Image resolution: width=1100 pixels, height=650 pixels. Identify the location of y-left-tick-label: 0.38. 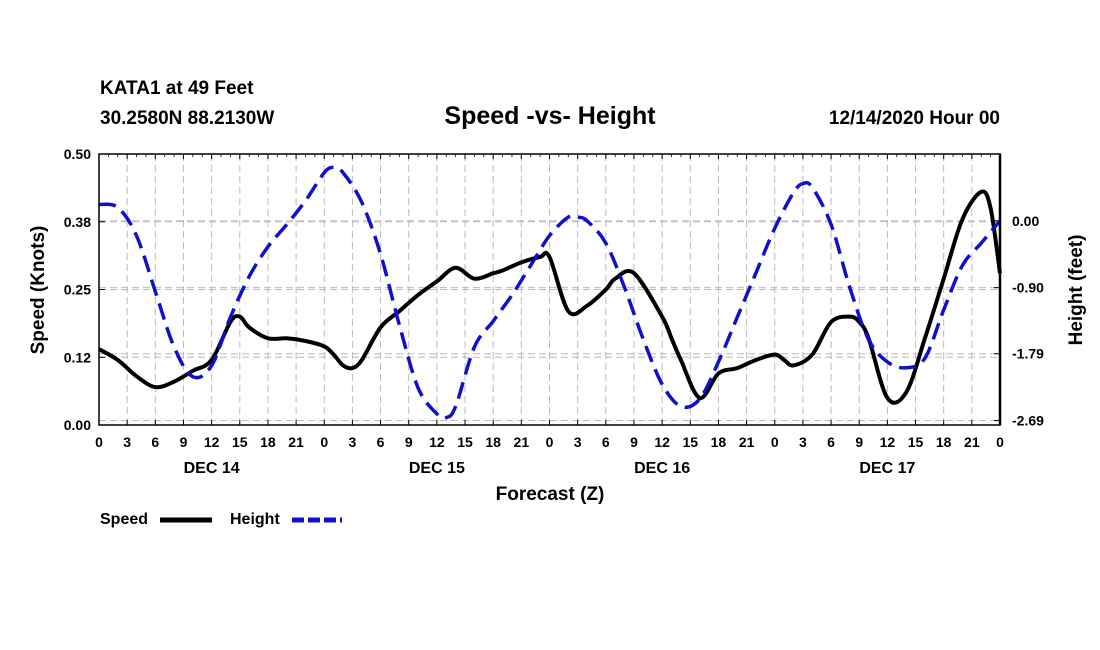
(77, 222).